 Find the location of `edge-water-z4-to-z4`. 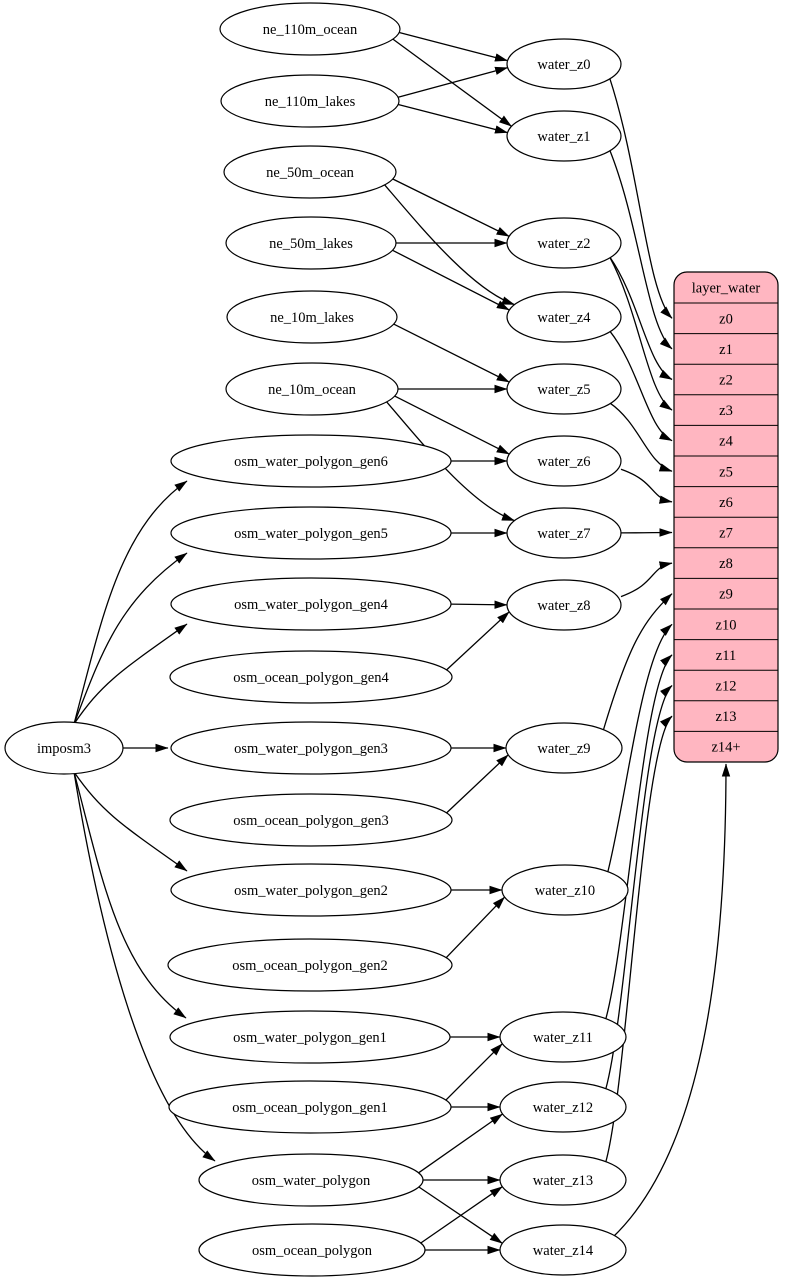

edge-water-z4-to-z4 is located at coordinates (641, 386).